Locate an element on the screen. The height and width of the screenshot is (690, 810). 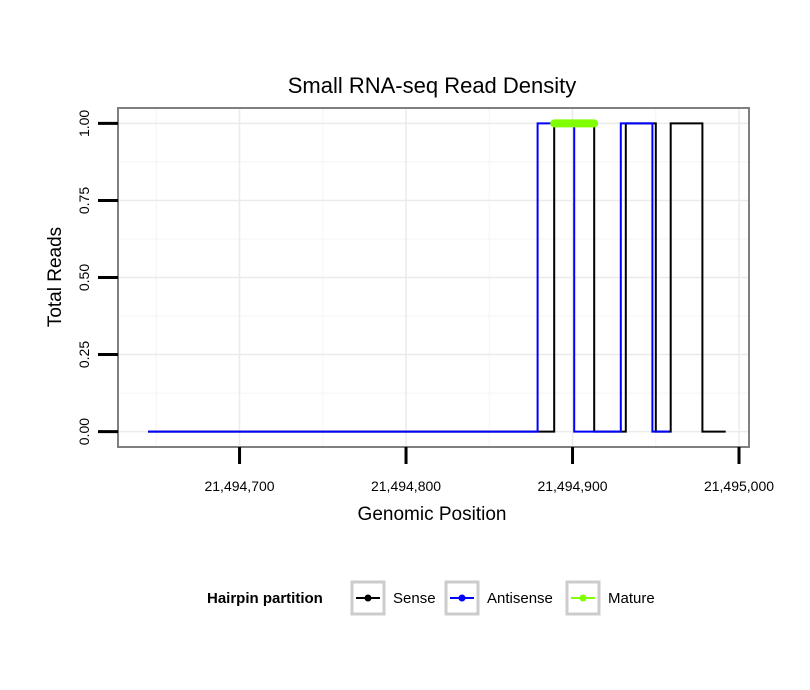
legend-entry-mature: Mature is located at coordinates (610, 598).